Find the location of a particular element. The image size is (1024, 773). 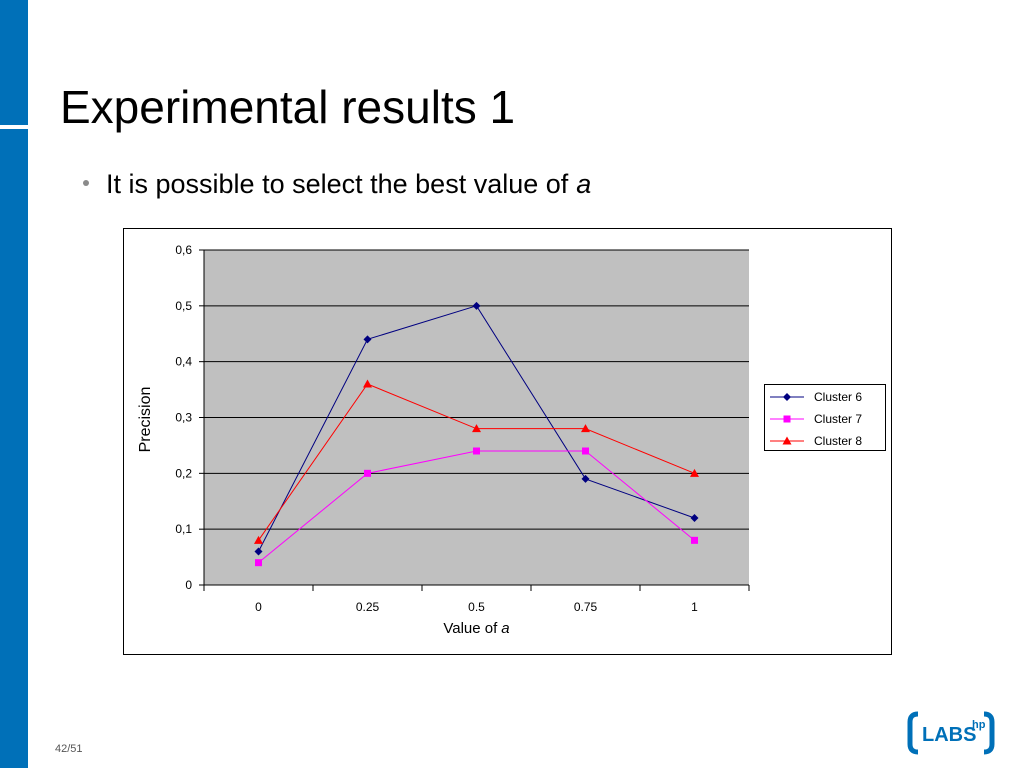

x-axis-label-text: Value of is located at coordinates (470, 628).